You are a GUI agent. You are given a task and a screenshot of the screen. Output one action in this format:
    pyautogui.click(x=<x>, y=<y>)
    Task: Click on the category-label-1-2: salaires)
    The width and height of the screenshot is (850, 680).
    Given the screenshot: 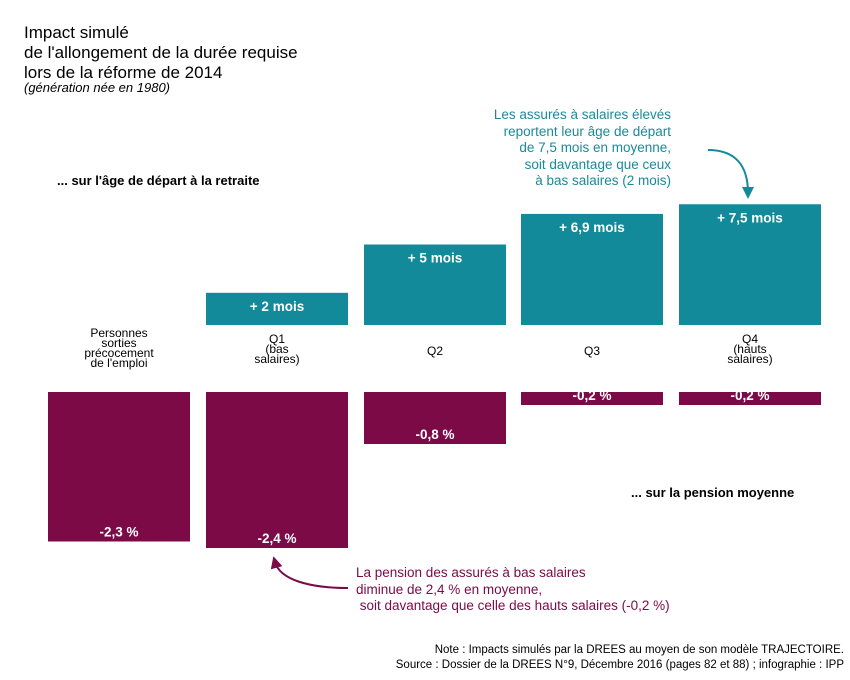 What is the action you would take?
    pyautogui.click(x=276, y=359)
    